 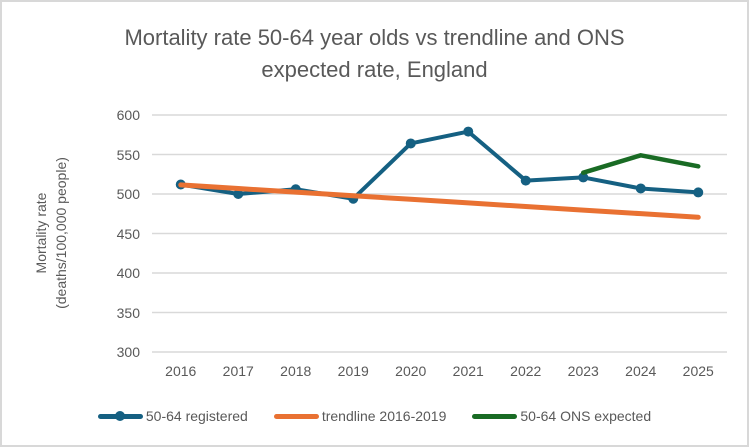 What do you see at coordinates (374, 69) in the screenshot?
I see `chart-title-line2: expected rate, England` at bounding box center [374, 69].